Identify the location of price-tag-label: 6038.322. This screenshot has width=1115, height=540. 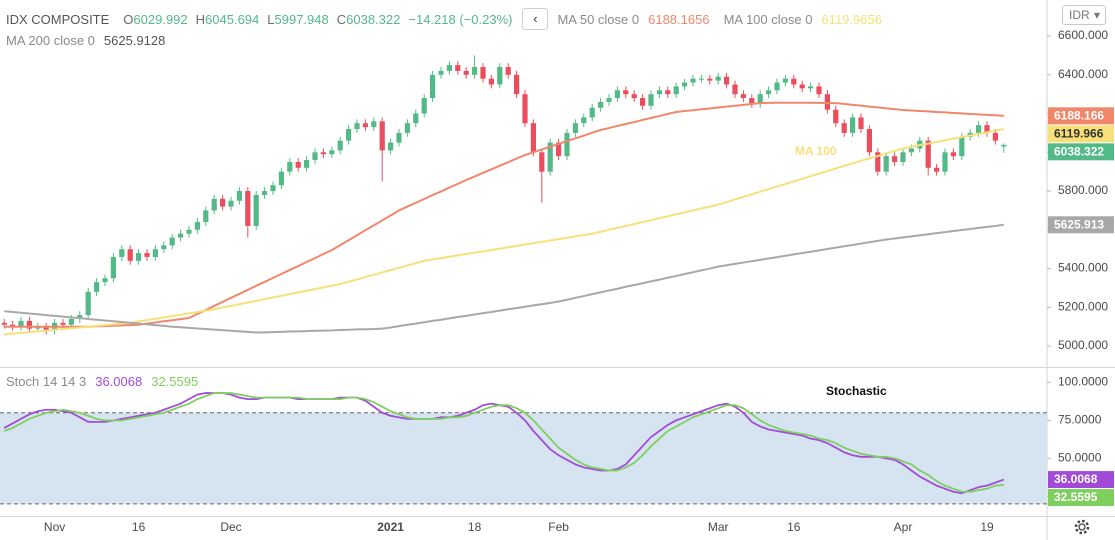
(1079, 152).